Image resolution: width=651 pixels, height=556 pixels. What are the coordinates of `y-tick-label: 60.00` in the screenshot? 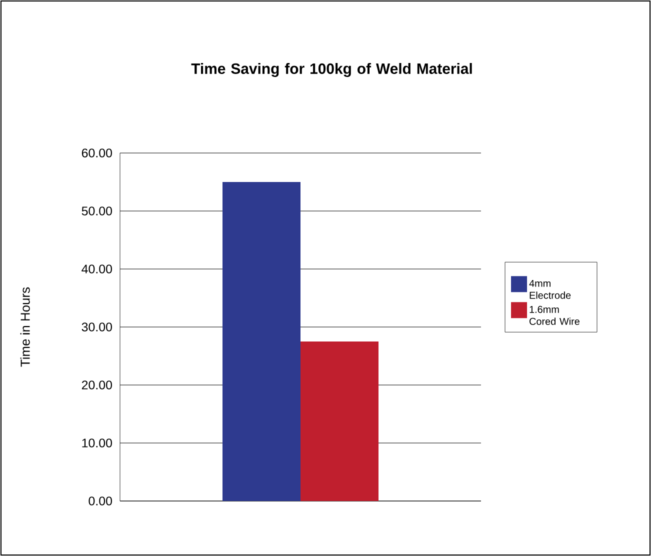 It's located at (97, 153).